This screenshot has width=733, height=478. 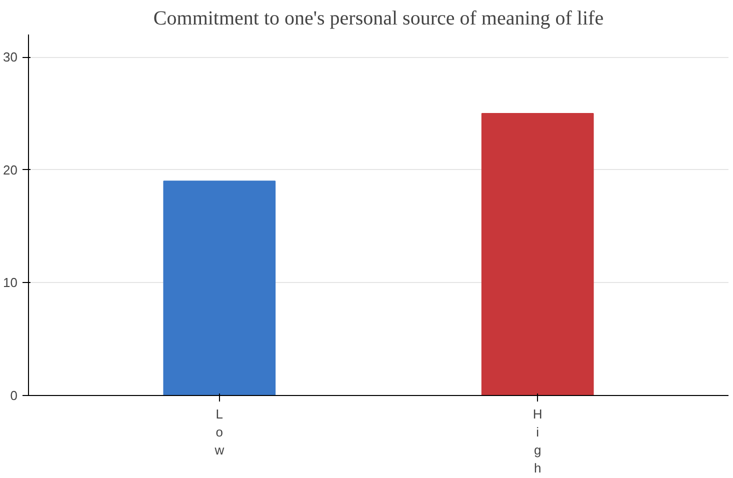 I want to click on x-tick-label: Low, so click(x=219, y=432).